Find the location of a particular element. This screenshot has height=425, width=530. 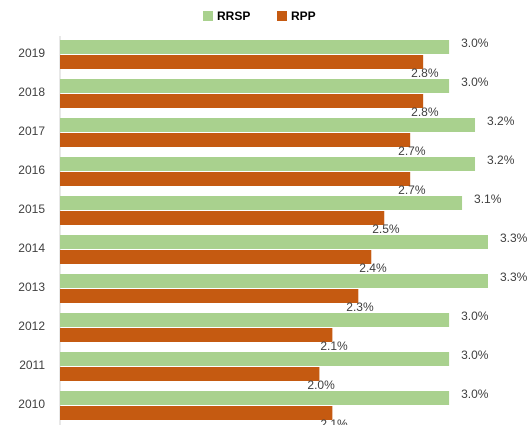

value-label: 2.3% is located at coordinates (360, 307).